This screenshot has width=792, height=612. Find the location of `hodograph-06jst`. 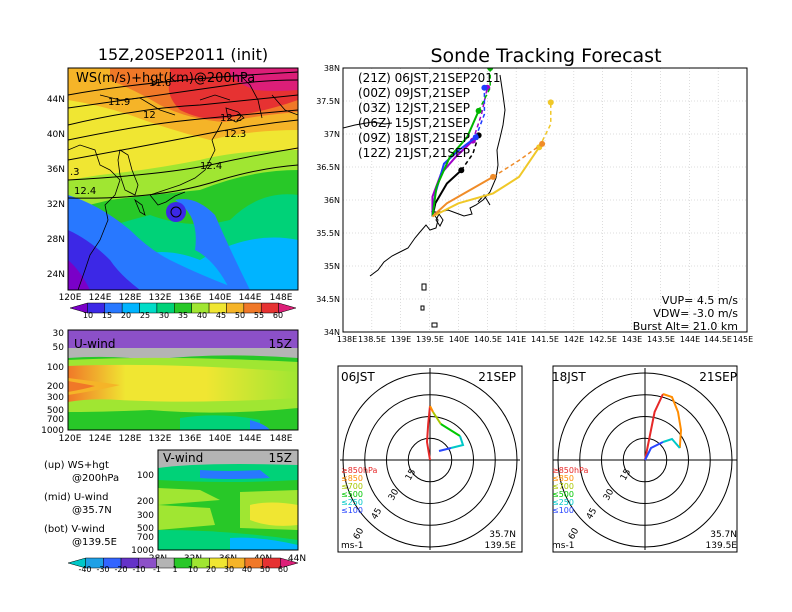

hodograph-06jst is located at coordinates (430, 459).